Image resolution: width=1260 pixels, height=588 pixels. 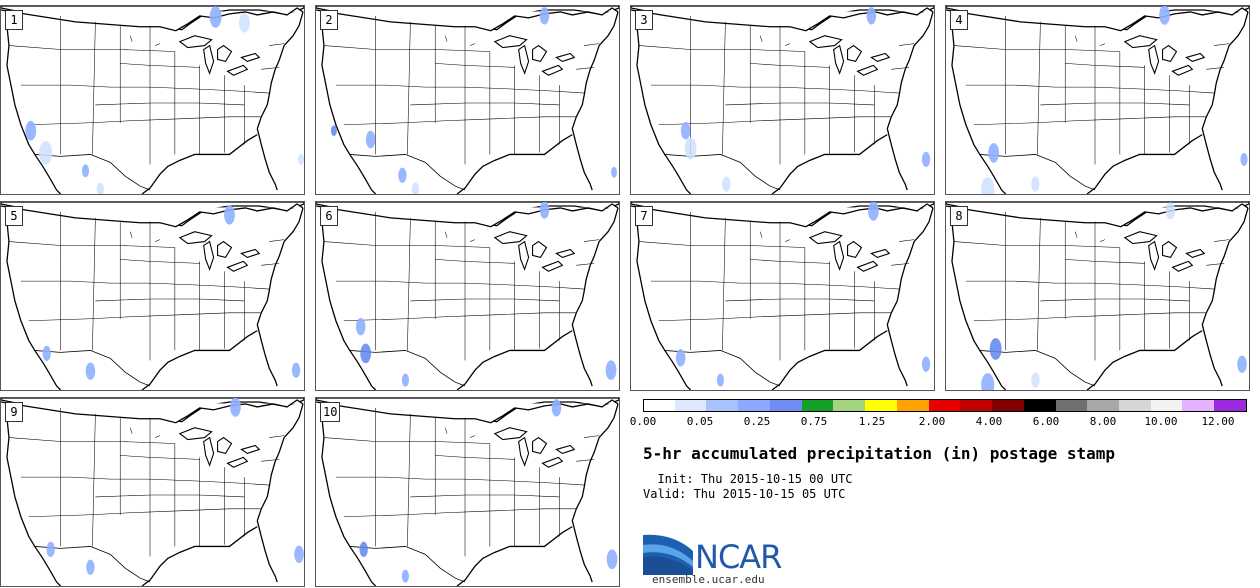 What do you see at coordinates (814, 421) in the screenshot?
I see `colorbar-tick-label: 0.75` at bounding box center [814, 421].